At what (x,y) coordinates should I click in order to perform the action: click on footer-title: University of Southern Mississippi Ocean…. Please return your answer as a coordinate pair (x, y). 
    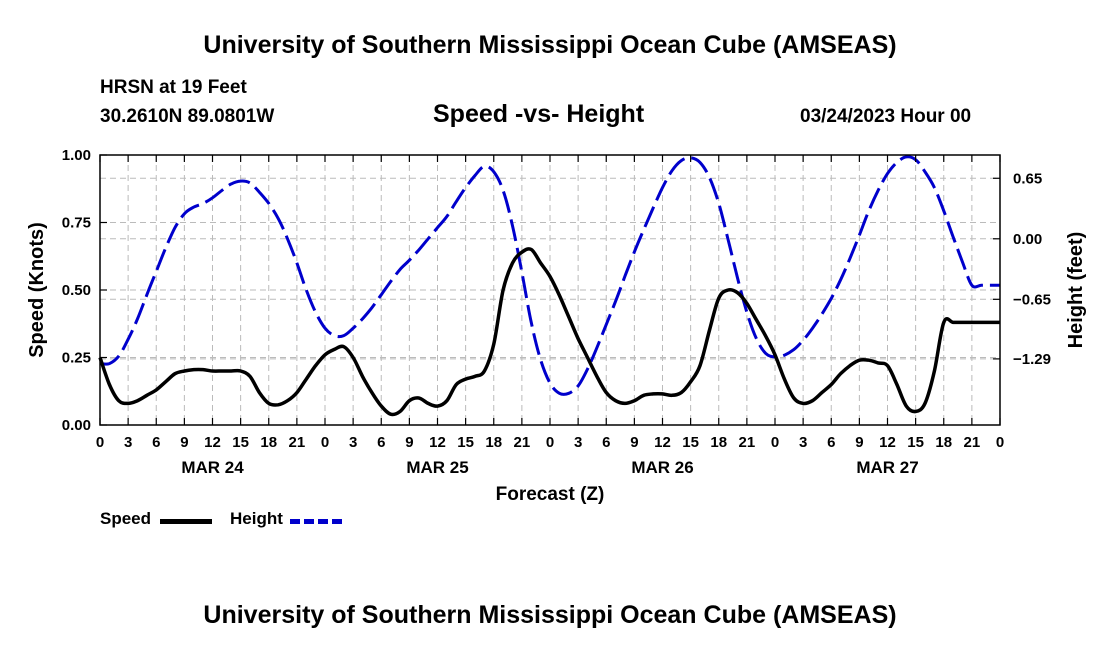
    Looking at the image, I should click on (550, 615).